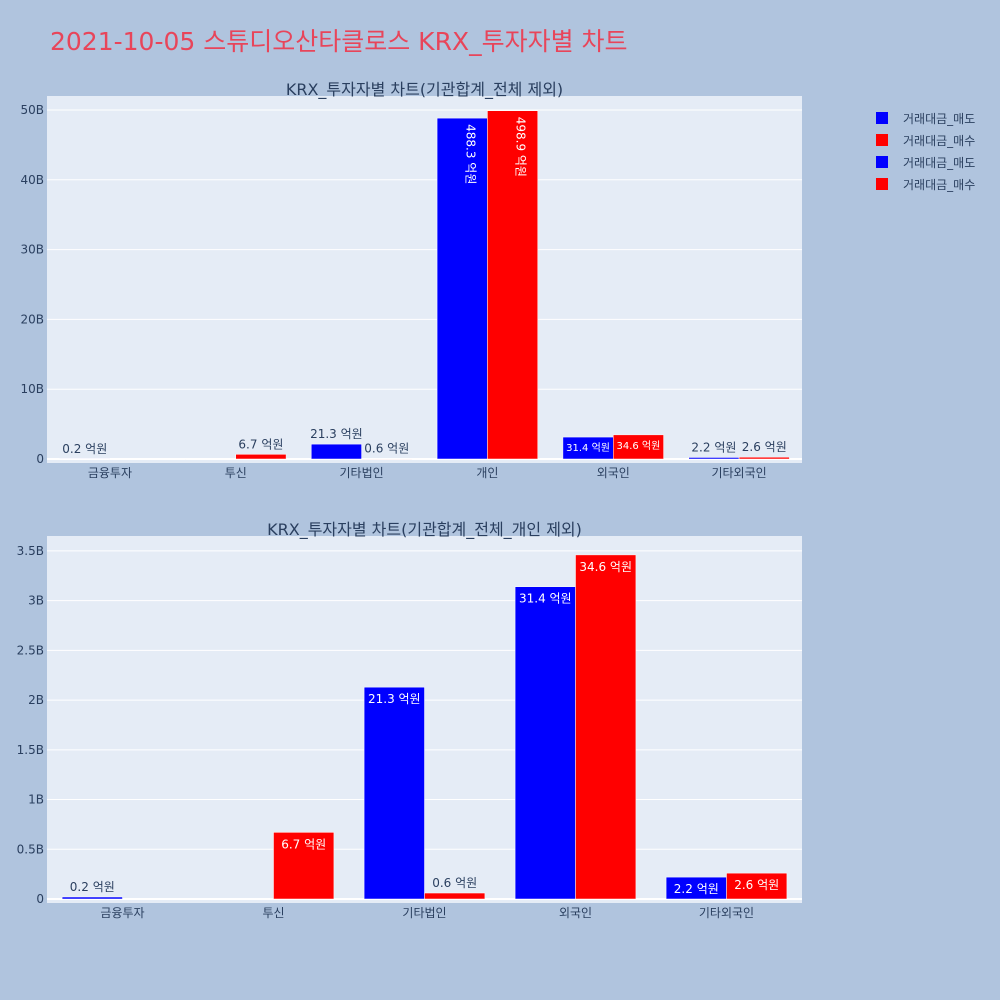  Describe the element at coordinates (36, 700) in the screenshot. I see `y-tick-label: 2B` at that location.